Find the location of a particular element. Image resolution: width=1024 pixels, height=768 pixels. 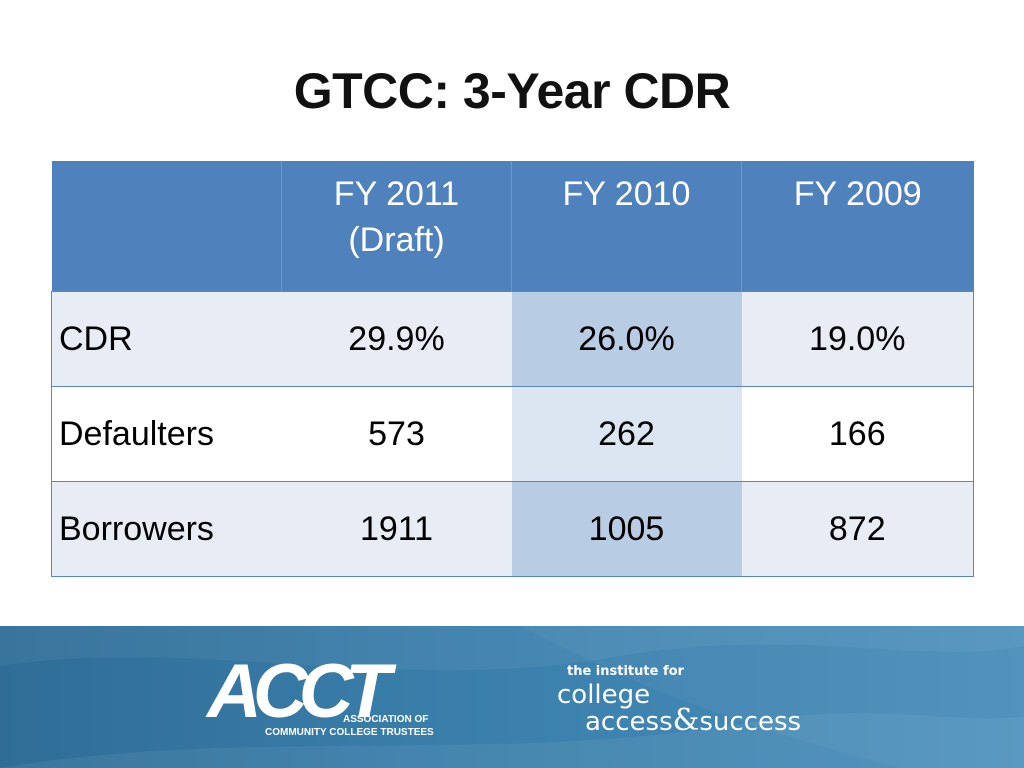

acct-logo-line1: ASSOCIATION OF is located at coordinates (386, 719).